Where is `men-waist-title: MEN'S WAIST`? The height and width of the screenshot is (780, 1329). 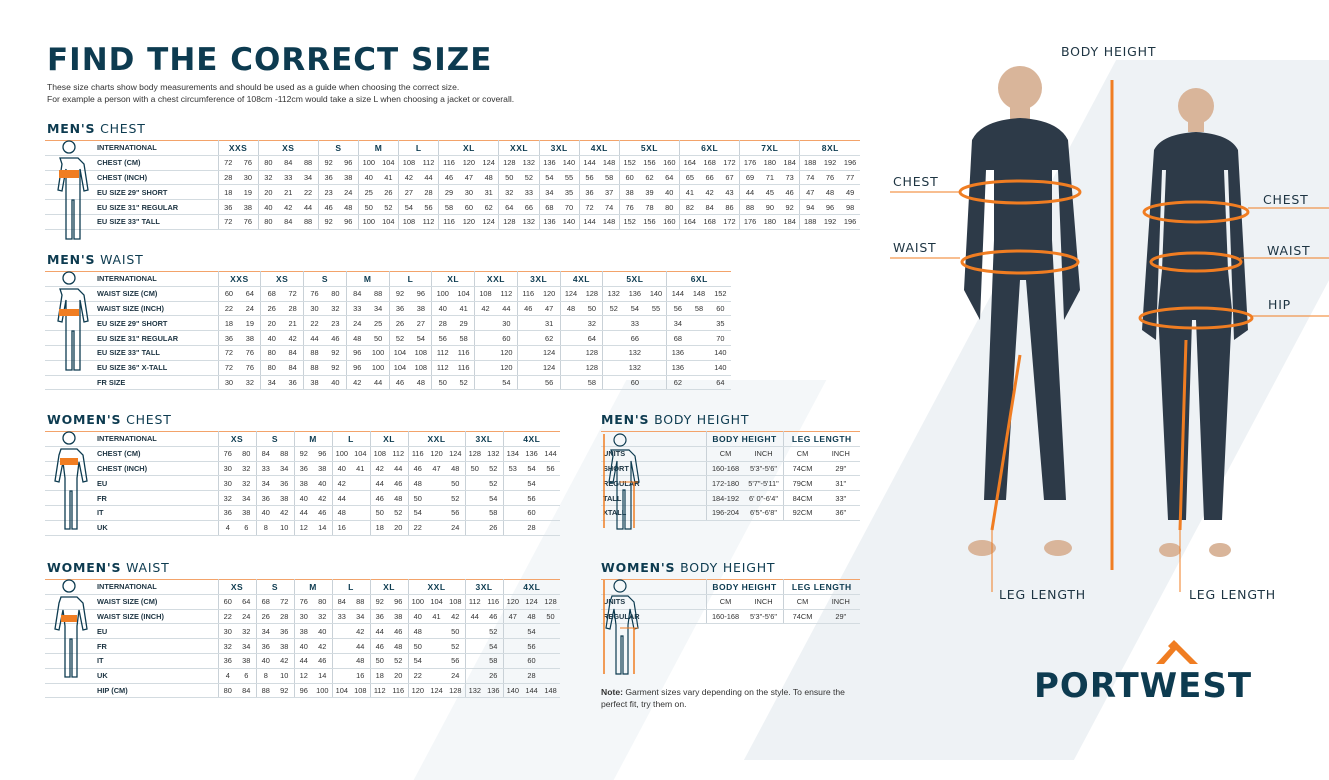
men-waist-title: MEN'S WAIST is located at coordinates (95, 259).